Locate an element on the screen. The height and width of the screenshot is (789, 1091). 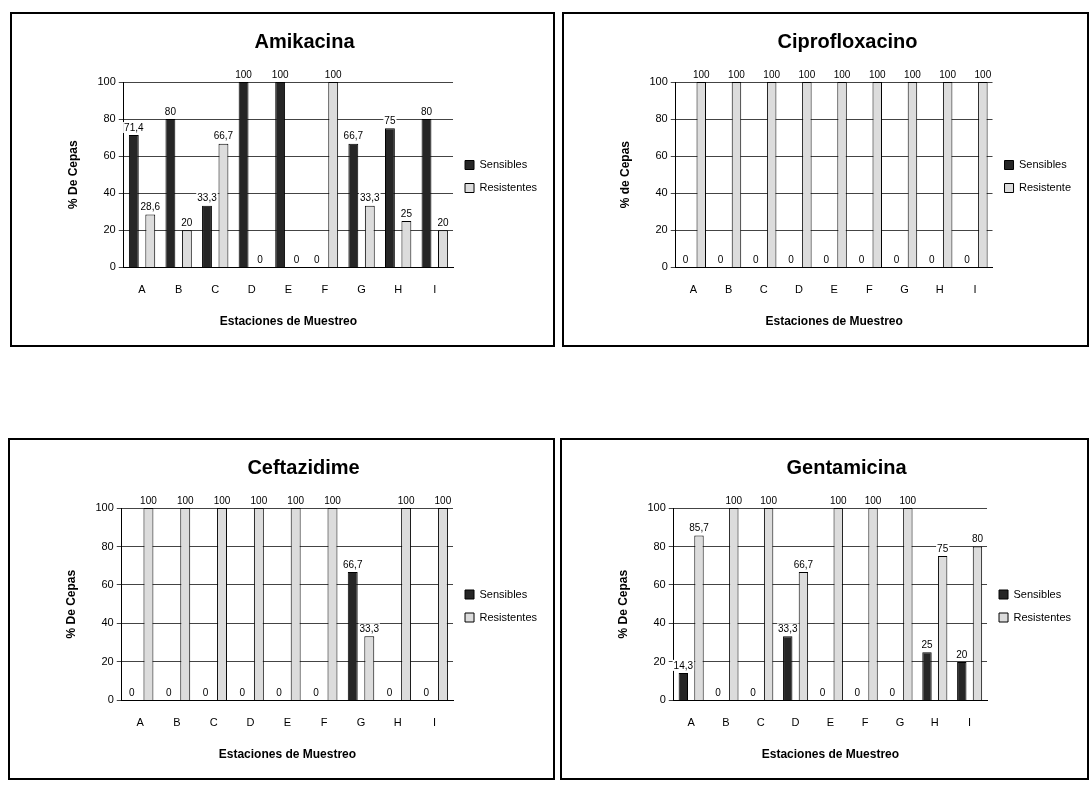
chart-title: Ciprofloxacino is located at coordinates (847, 40).